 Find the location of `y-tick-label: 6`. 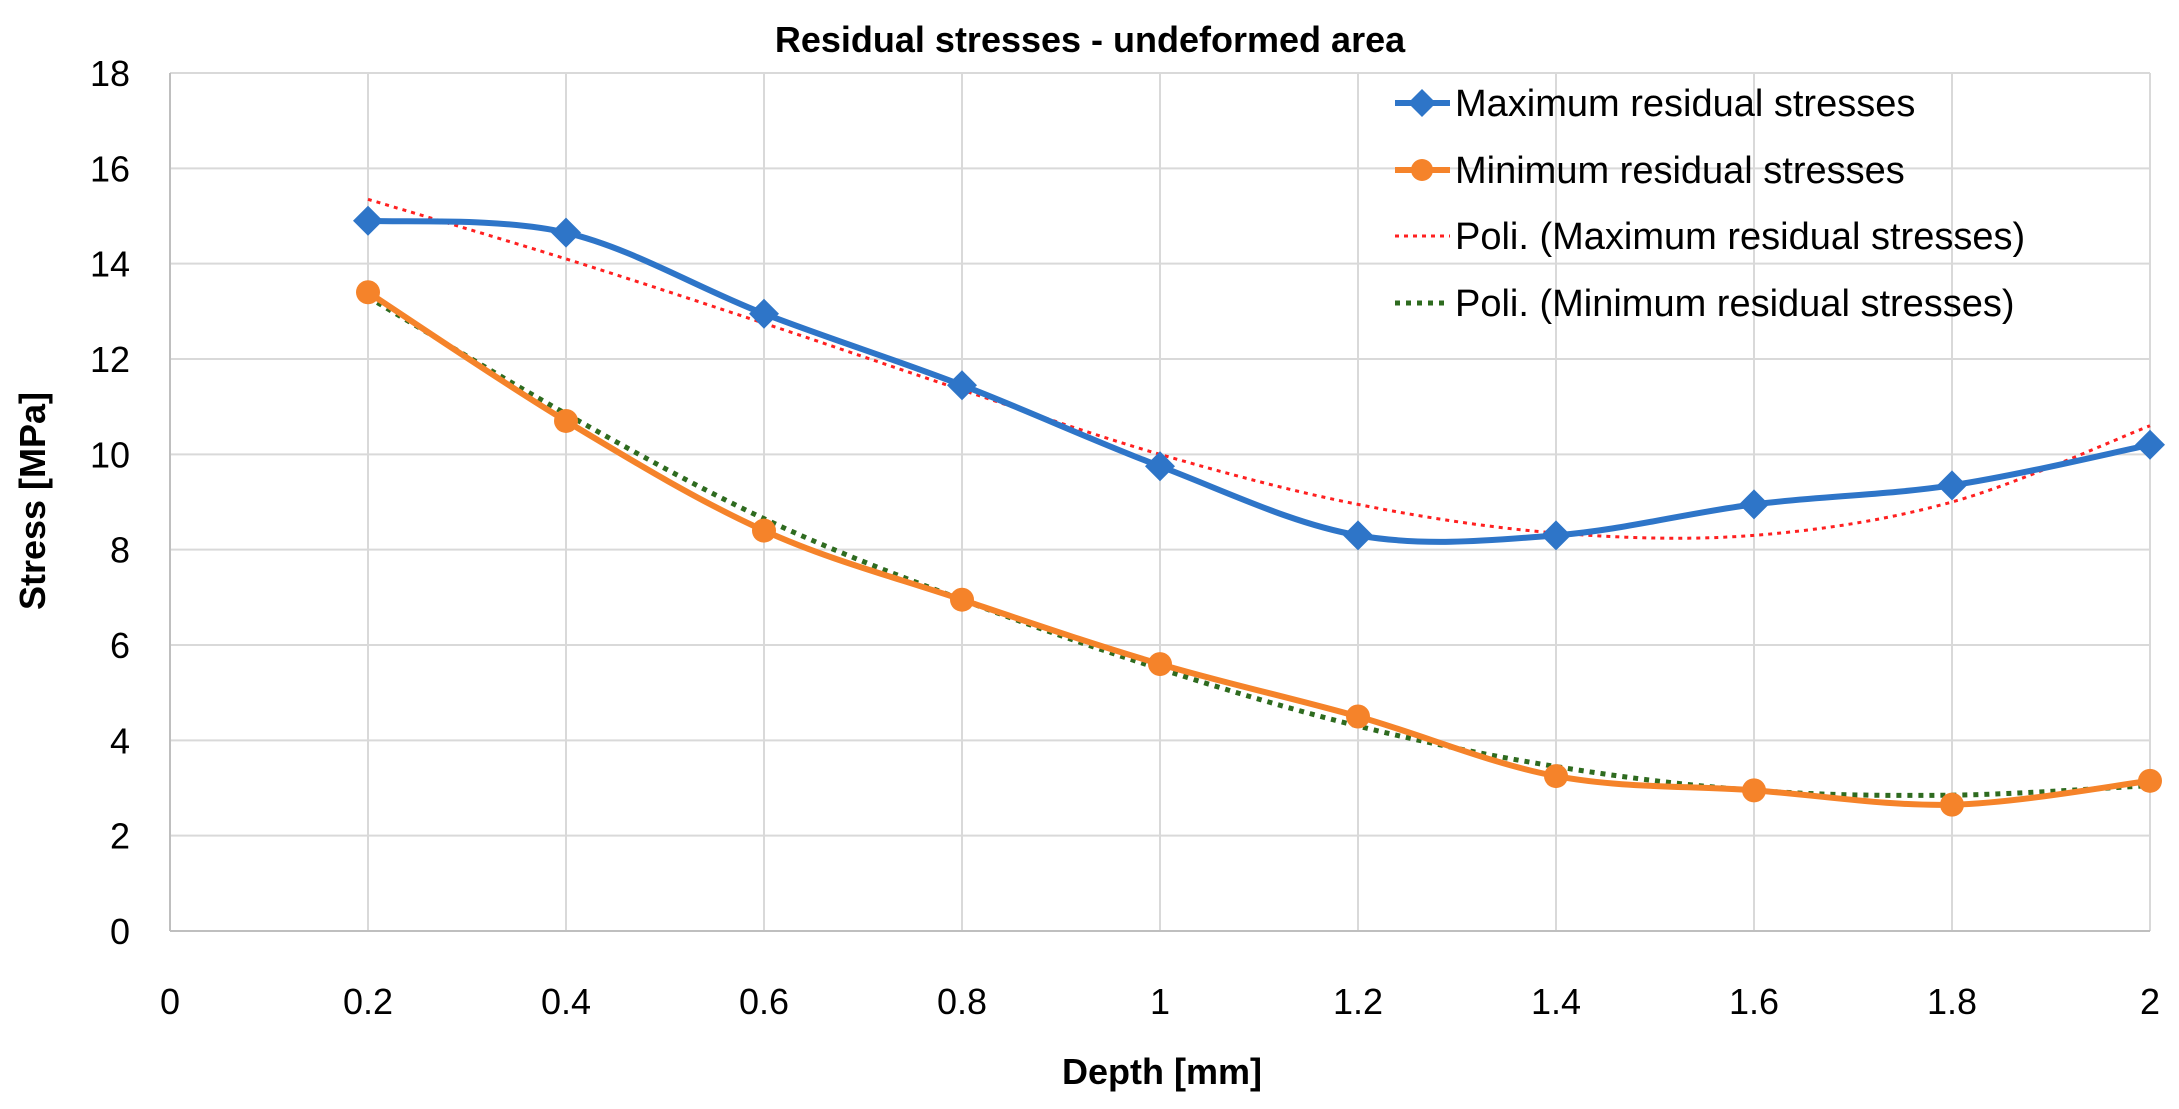

y-tick-label: 6 is located at coordinates (120, 645).